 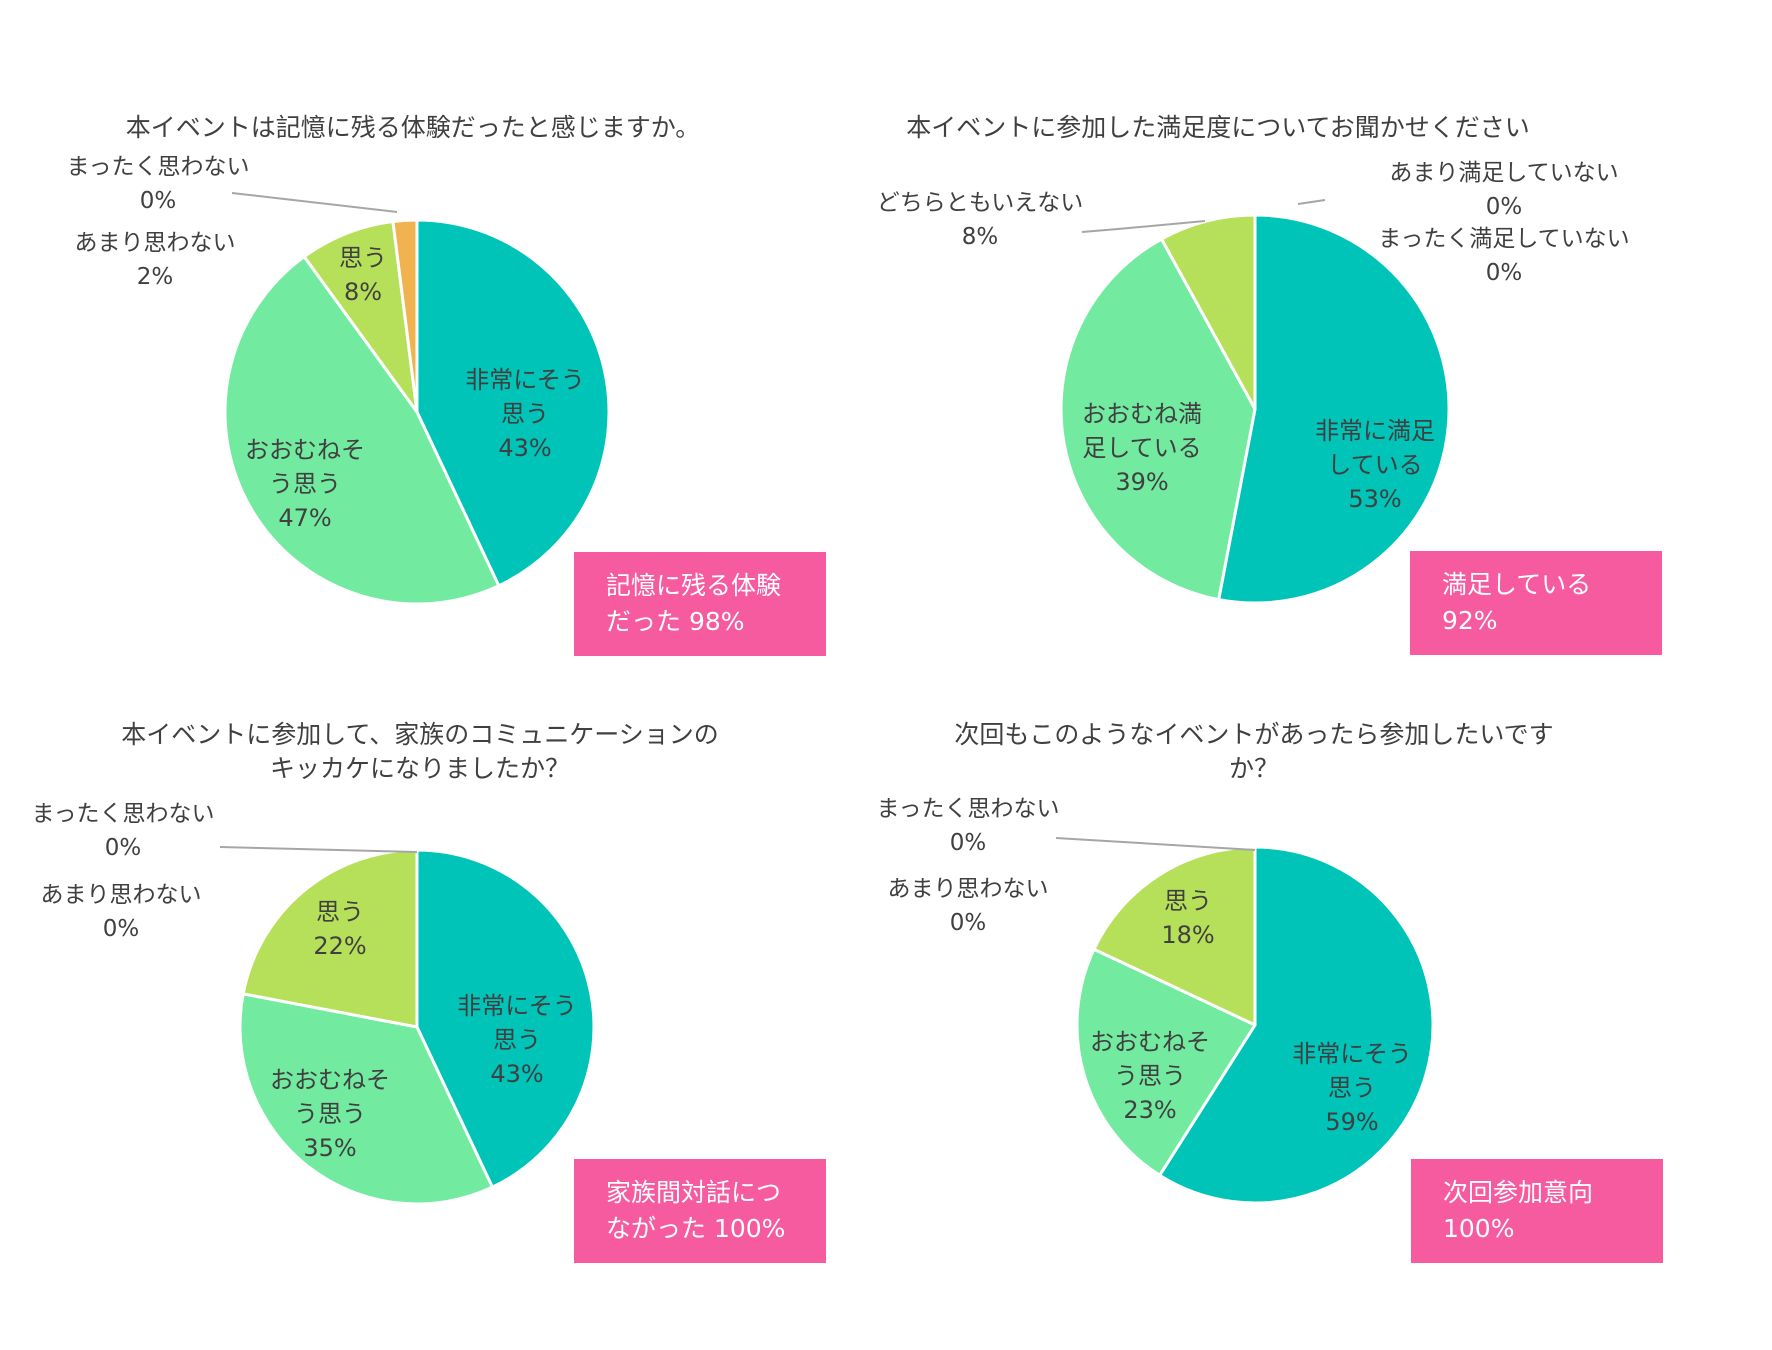 I want to click on chart-title: 本イベントに参加した満足度についてお聞かせください, so click(x=1218, y=127).